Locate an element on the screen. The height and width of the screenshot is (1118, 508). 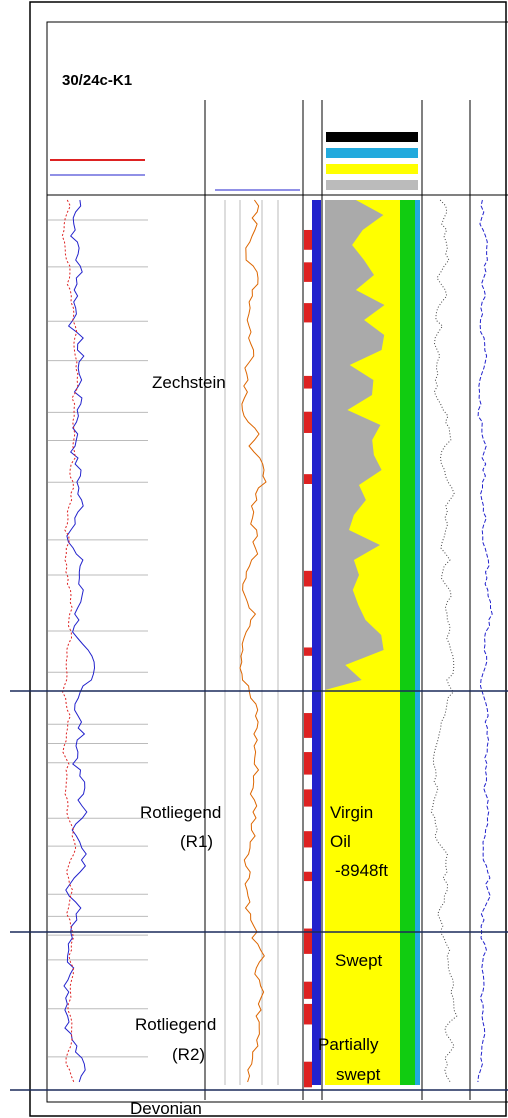
zone-label: (R2) is located at coordinates (188, 1054).